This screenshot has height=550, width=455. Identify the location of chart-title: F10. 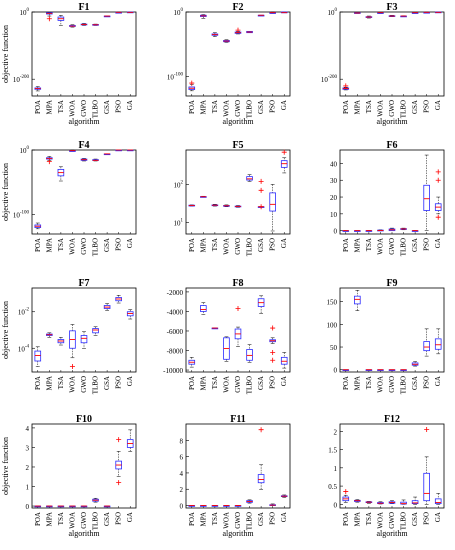
(84, 419).